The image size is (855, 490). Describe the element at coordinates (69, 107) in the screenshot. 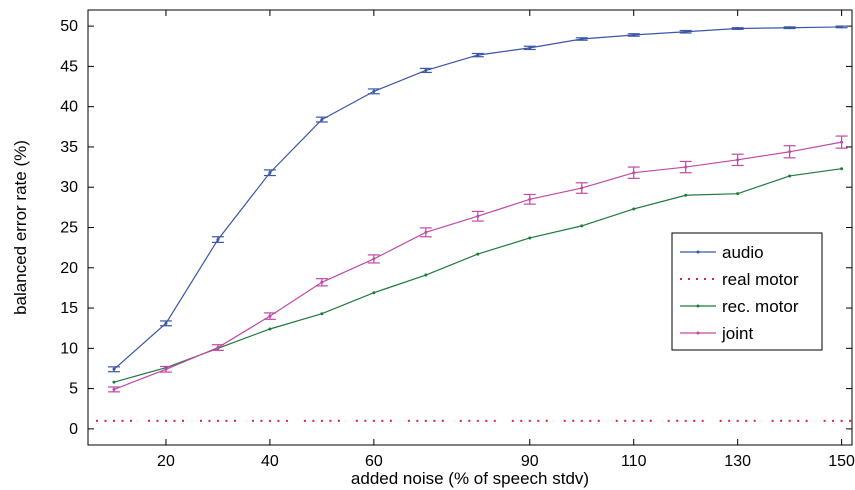

I see `y-tick-label: 40` at that location.